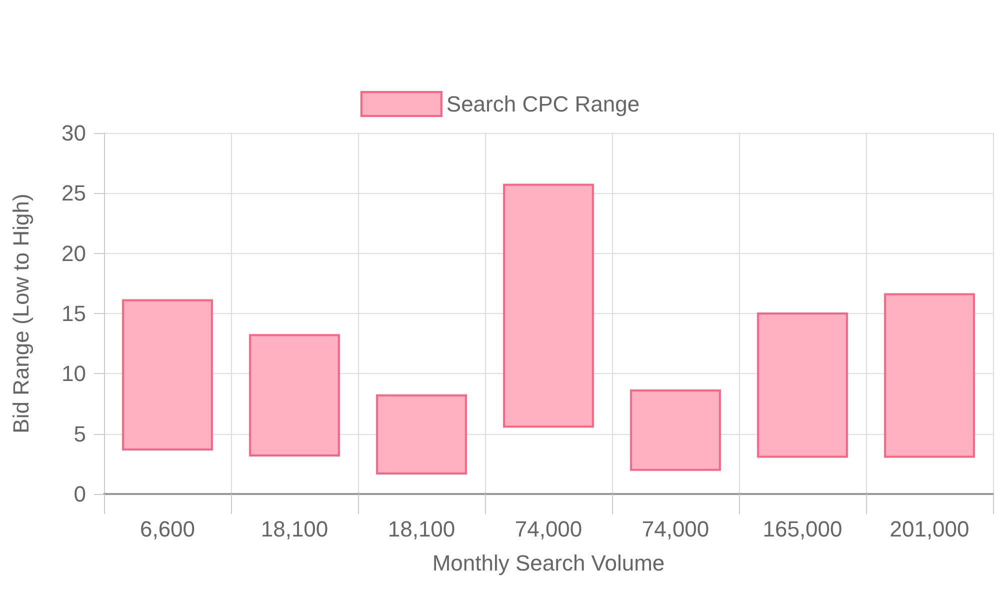  What do you see at coordinates (74, 193) in the screenshot?
I see `y-tick-label: 25` at bounding box center [74, 193].